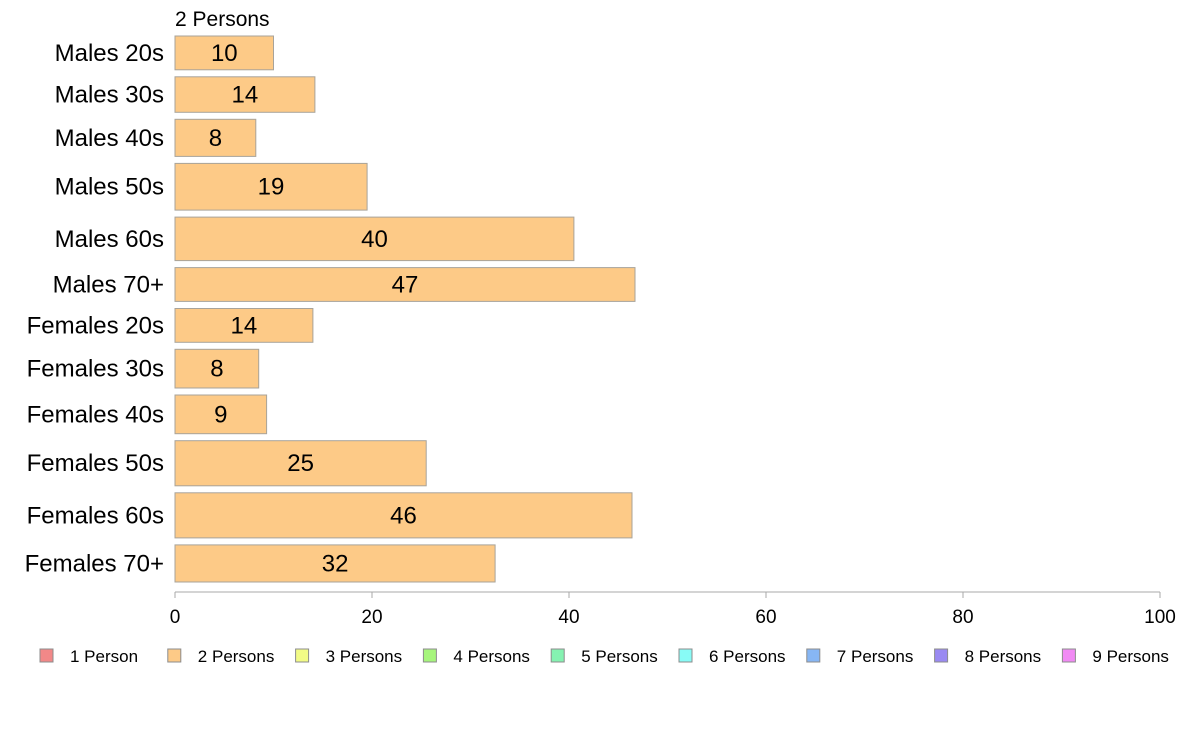 This screenshot has width=1188, height=736. I want to click on legend-label: 6 Persons, so click(747, 656).